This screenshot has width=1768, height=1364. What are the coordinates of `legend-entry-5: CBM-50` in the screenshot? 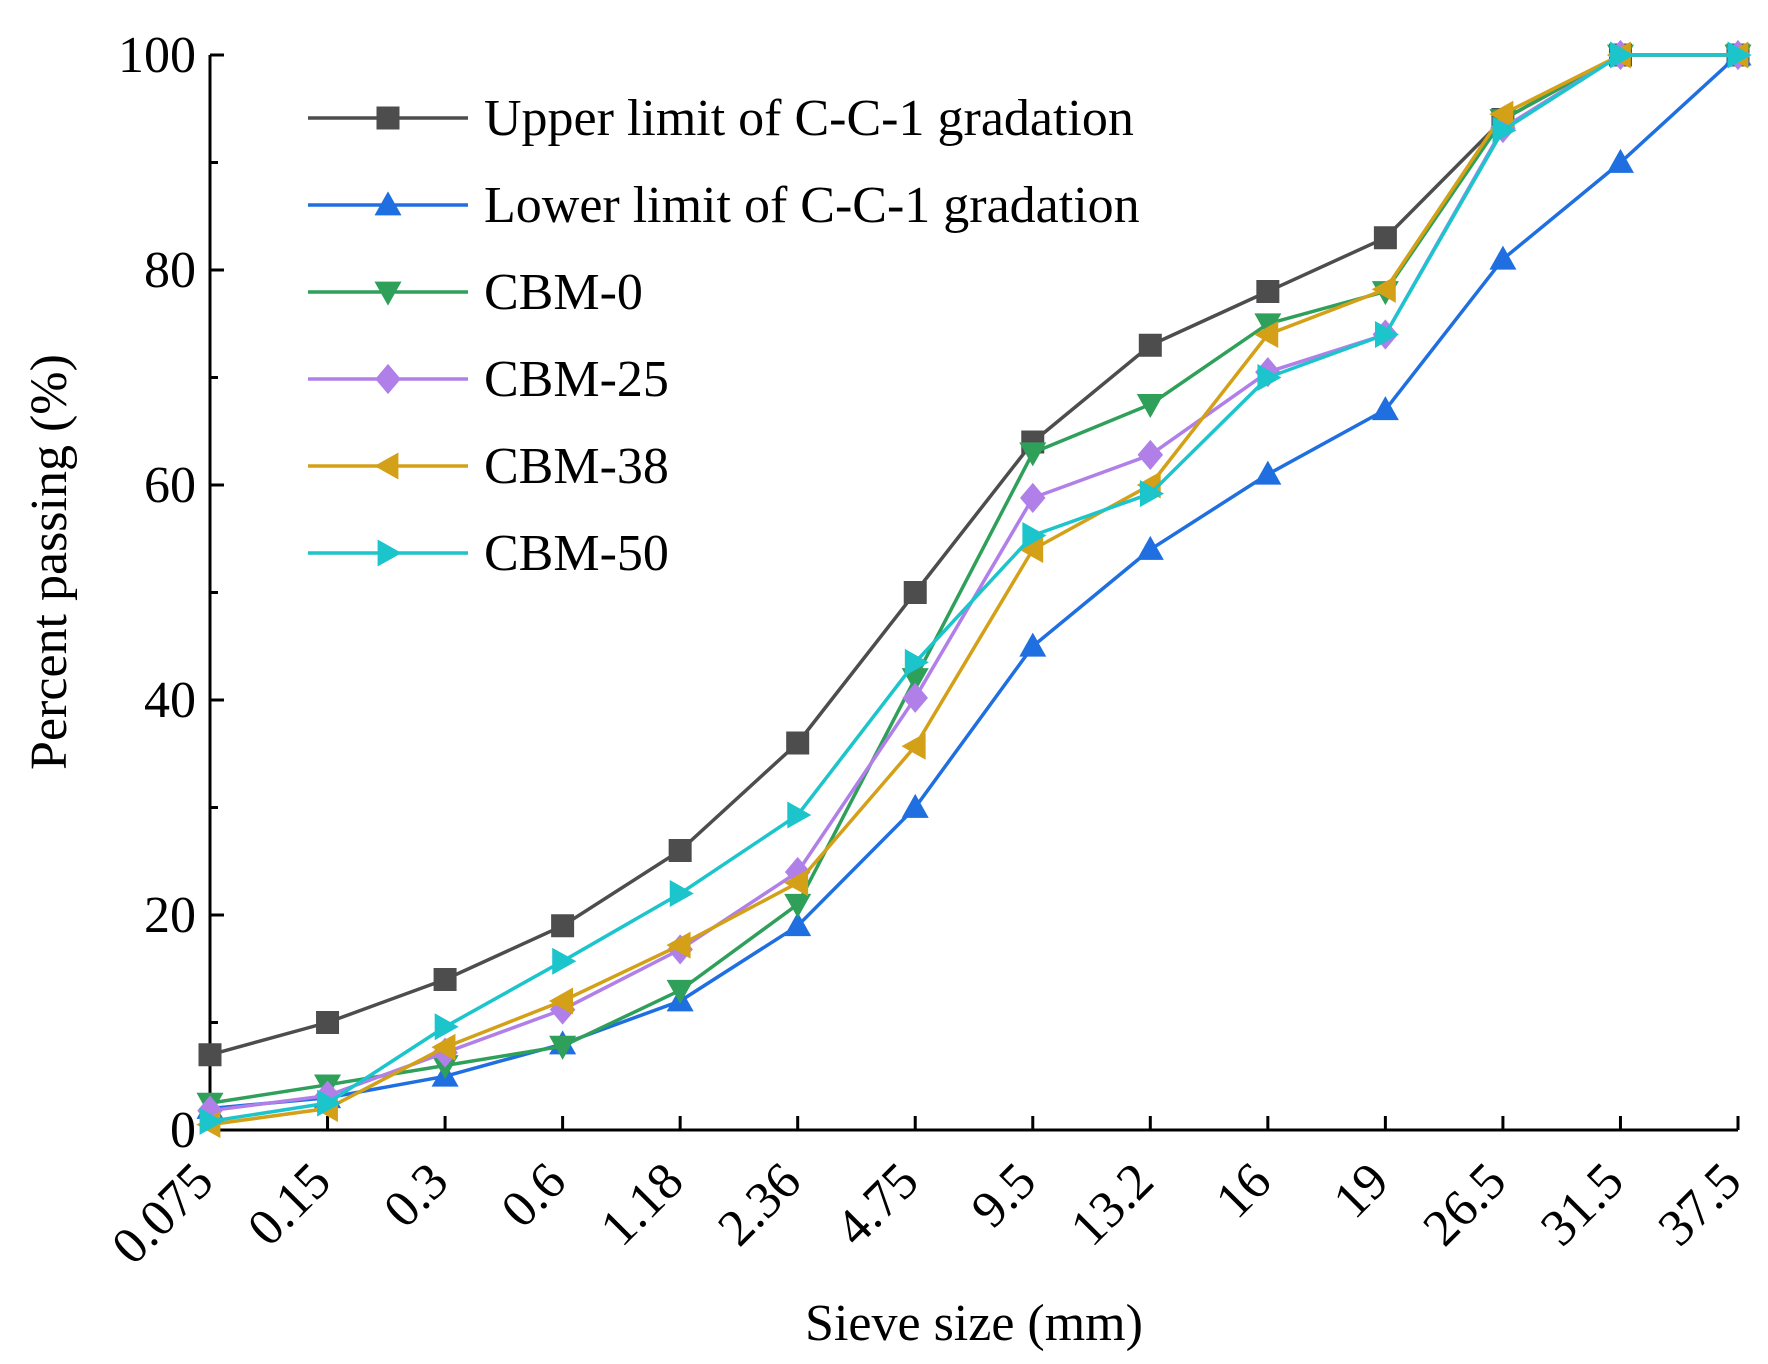 It's located at (488, 553).